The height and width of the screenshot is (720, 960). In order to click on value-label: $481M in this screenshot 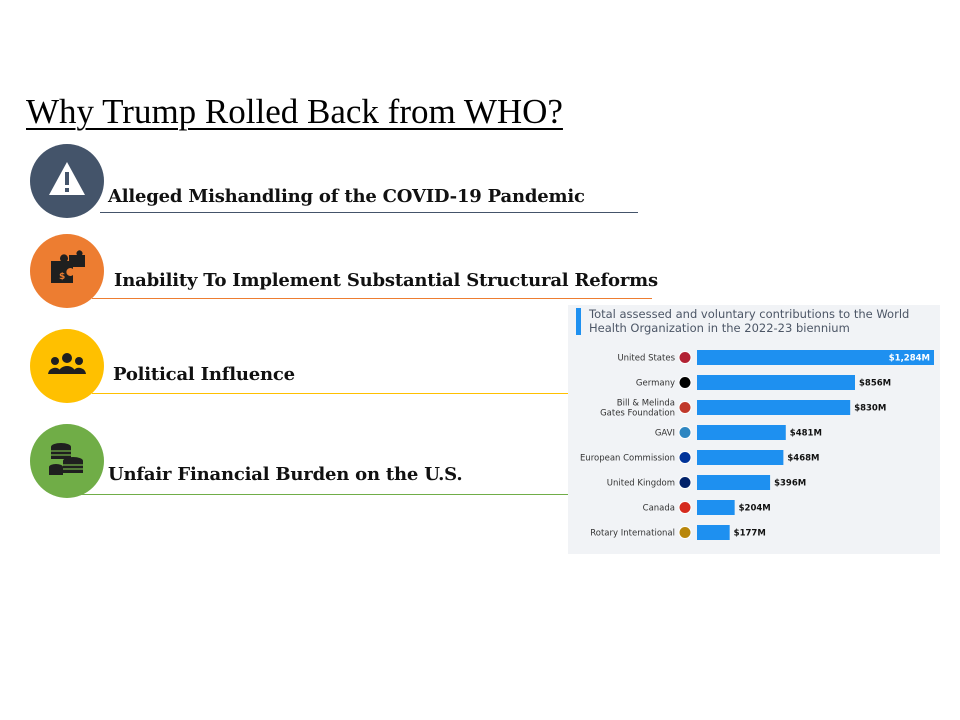, I will do `click(806, 434)`.